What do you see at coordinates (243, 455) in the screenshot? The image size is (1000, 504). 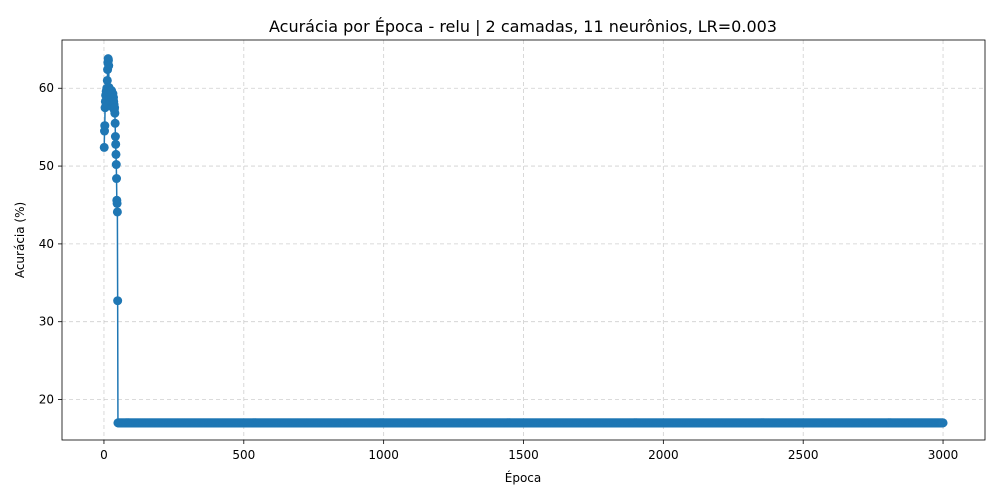 I see `x-tick-label: 500` at bounding box center [243, 455].